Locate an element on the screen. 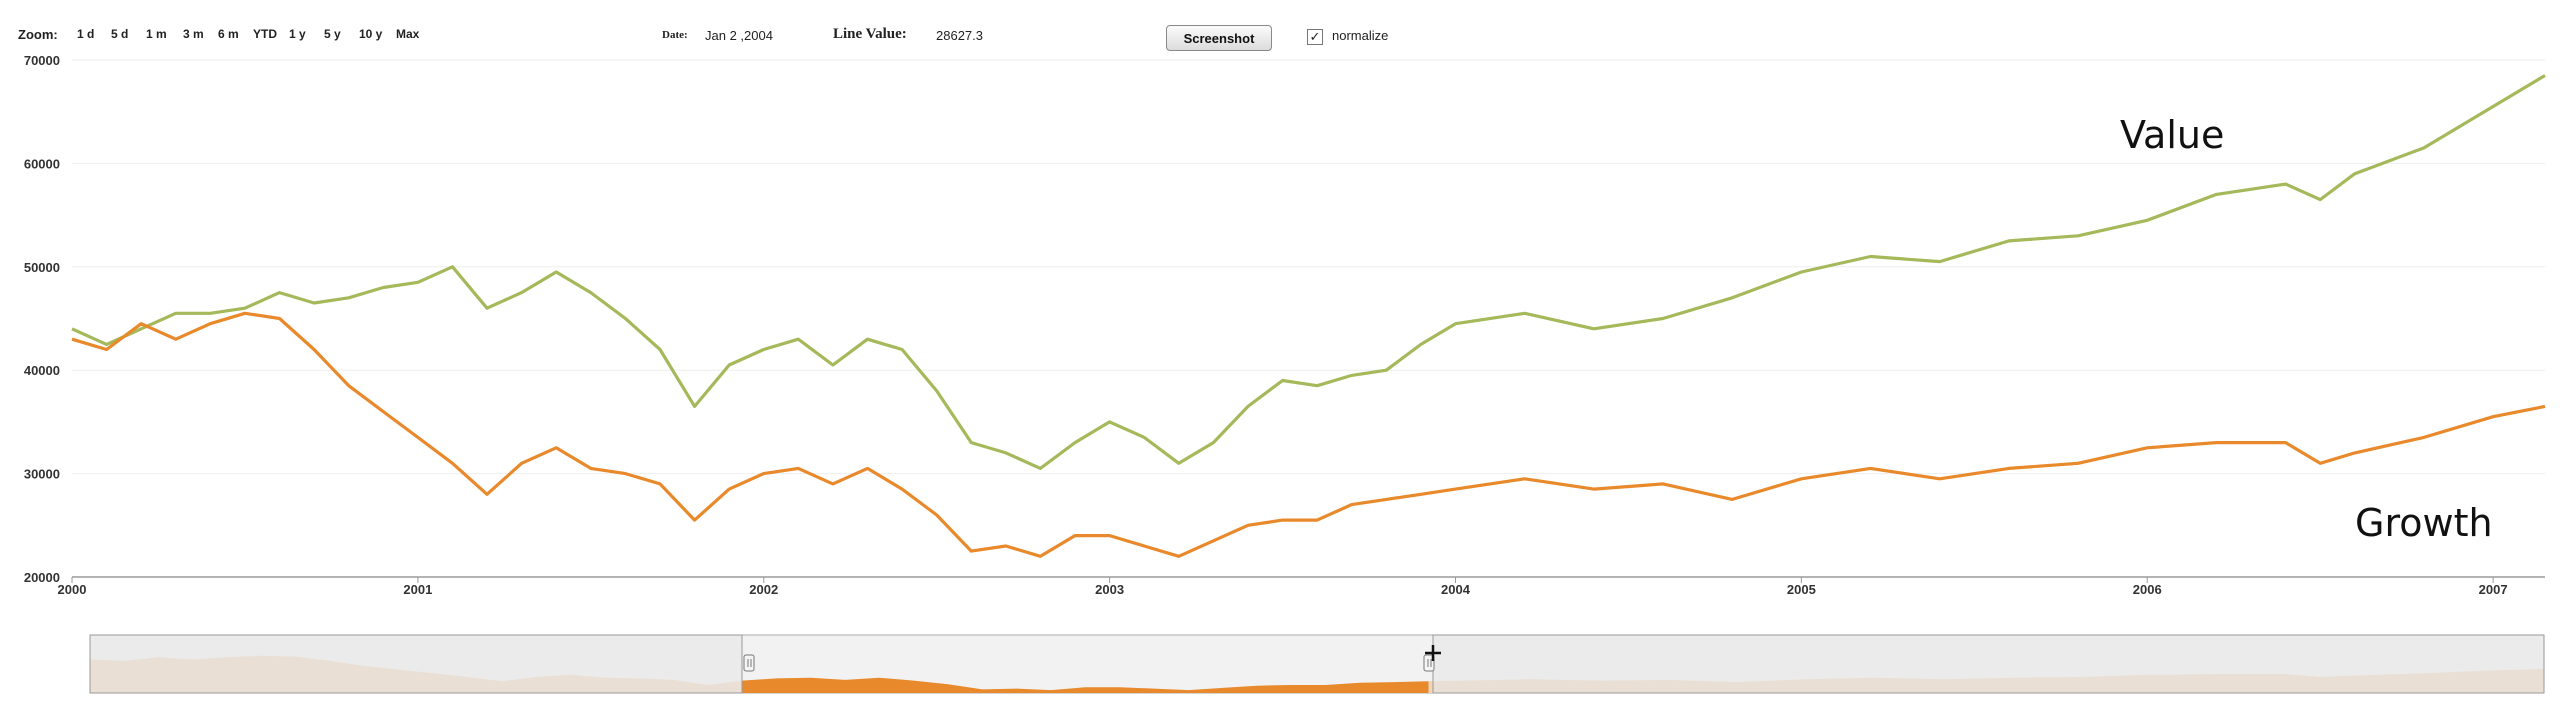 The height and width of the screenshot is (722, 2560). zoom-1y-button: 1 y is located at coordinates (297, 34).